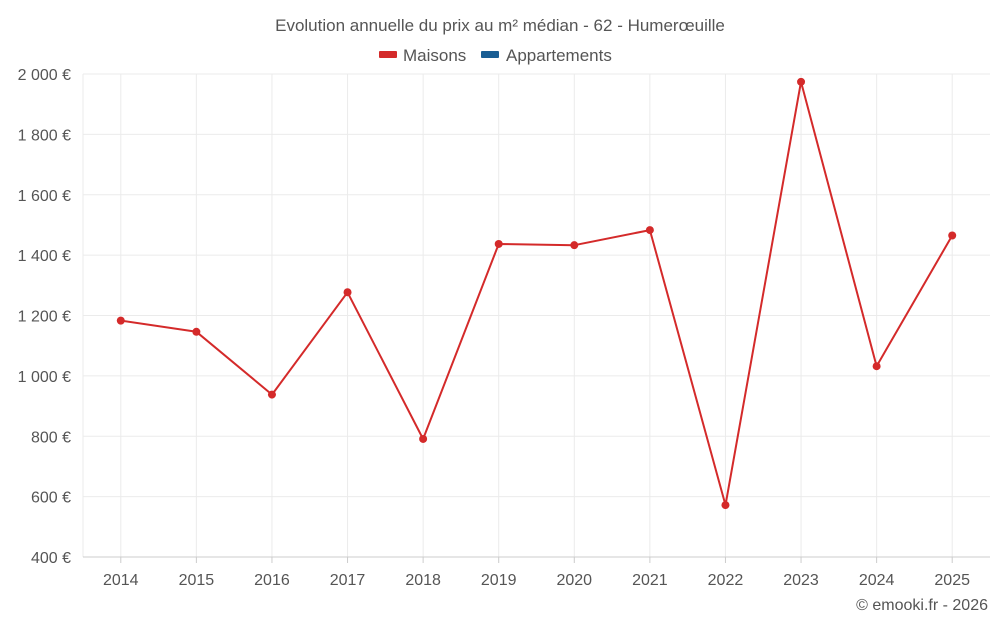 Image resolution: width=1000 pixels, height=625 pixels. What do you see at coordinates (434, 55) in the screenshot?
I see `legend-label-maisons: Maisons` at bounding box center [434, 55].